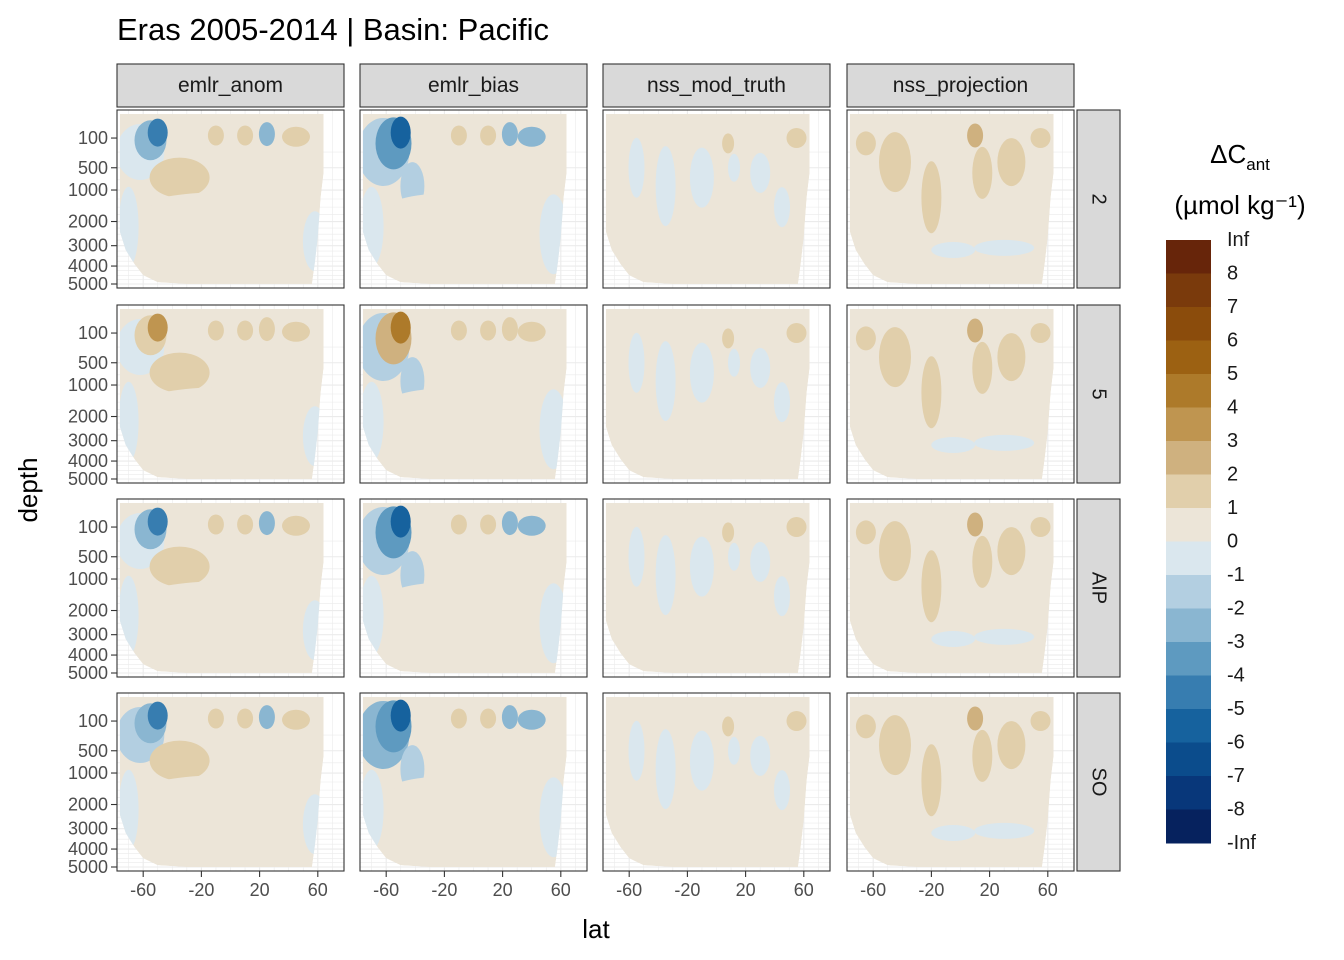  I want to click on legend-label: 1, so click(1232, 508).